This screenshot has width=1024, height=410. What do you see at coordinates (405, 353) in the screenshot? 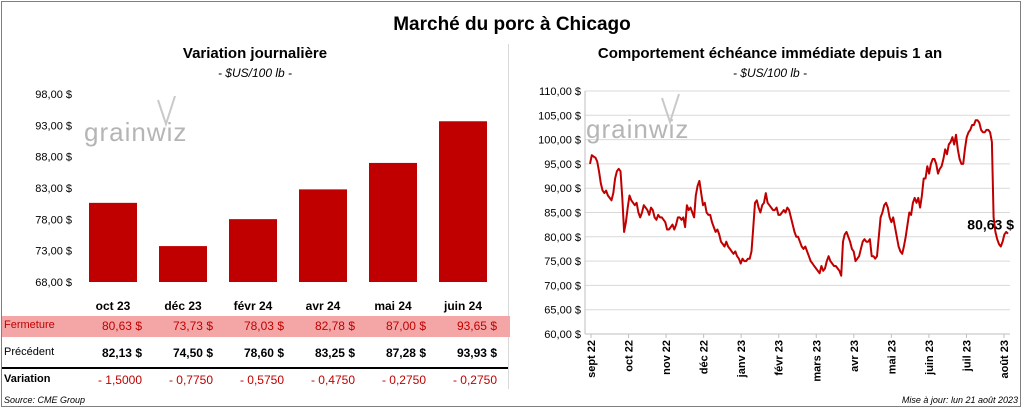
I see `cell-precedent-mai24: 87,28 $` at bounding box center [405, 353].